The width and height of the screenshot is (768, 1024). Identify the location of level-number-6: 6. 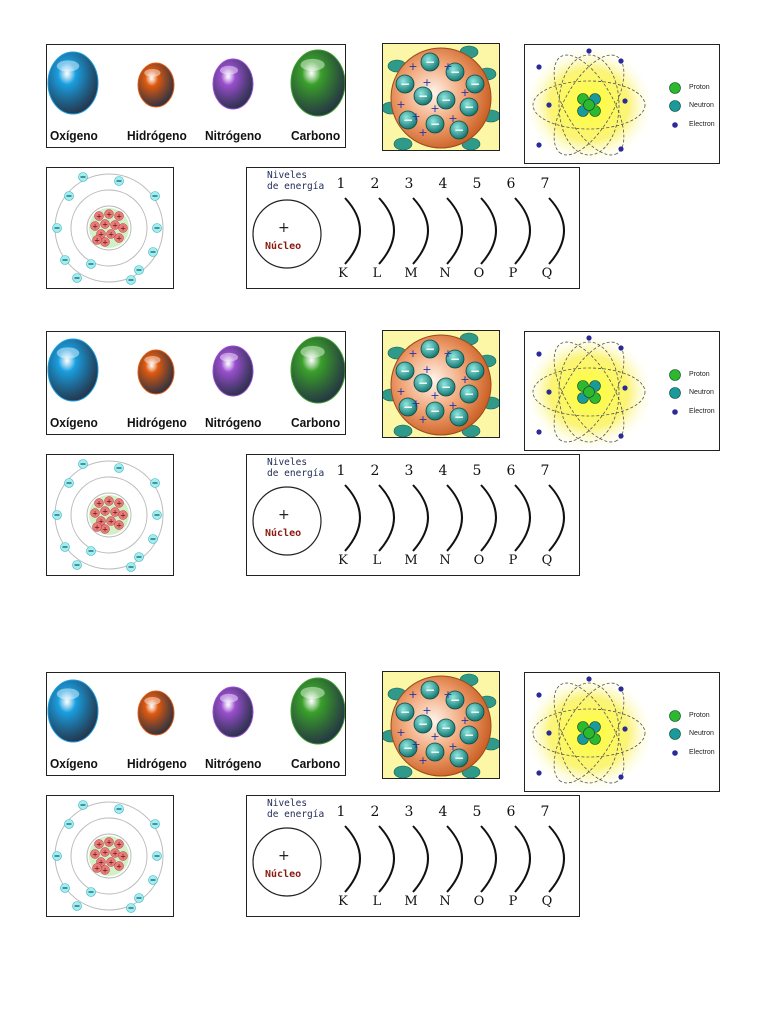
(511, 812).